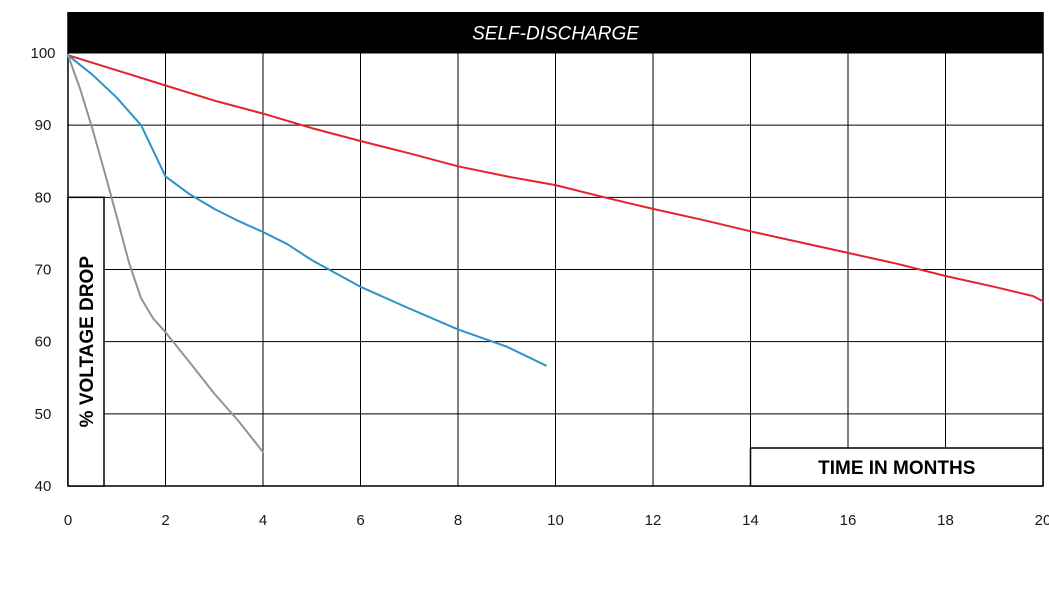  I want to click on x-axis-title-box, so click(896, 467).